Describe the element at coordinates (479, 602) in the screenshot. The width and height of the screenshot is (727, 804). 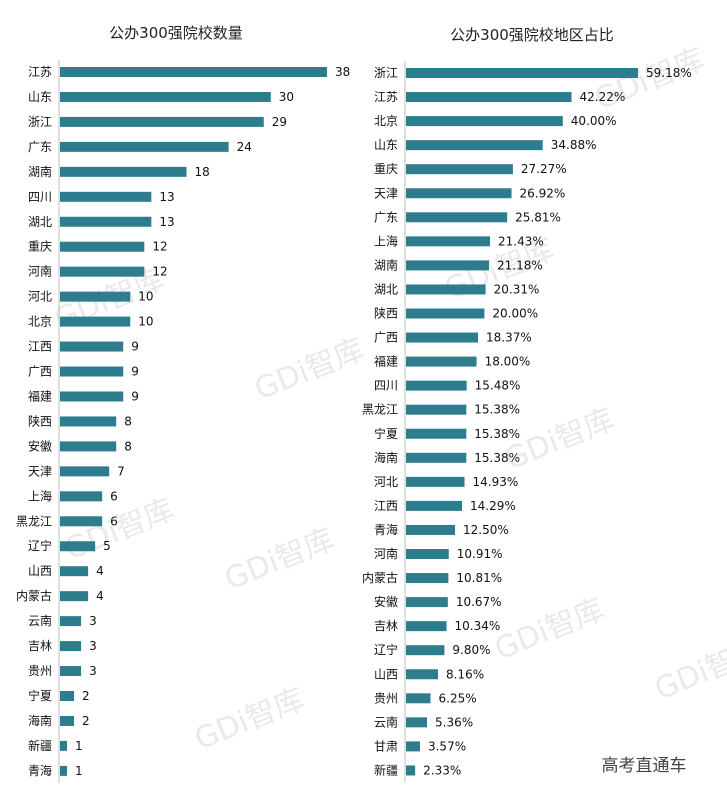
I see `right-value-label: 10.67%` at that location.